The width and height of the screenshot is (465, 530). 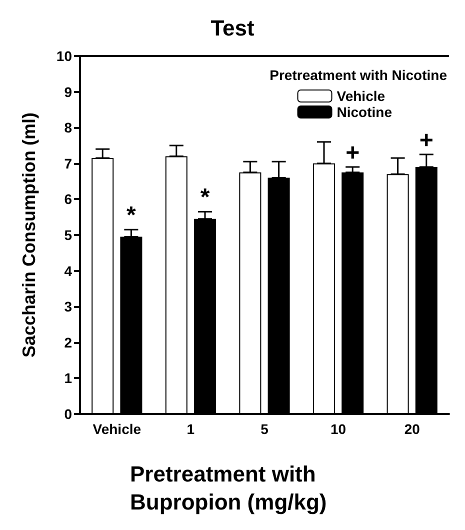 What do you see at coordinates (359, 75) in the screenshot?
I see `legend-title: Pretreatment with Nicotine` at bounding box center [359, 75].